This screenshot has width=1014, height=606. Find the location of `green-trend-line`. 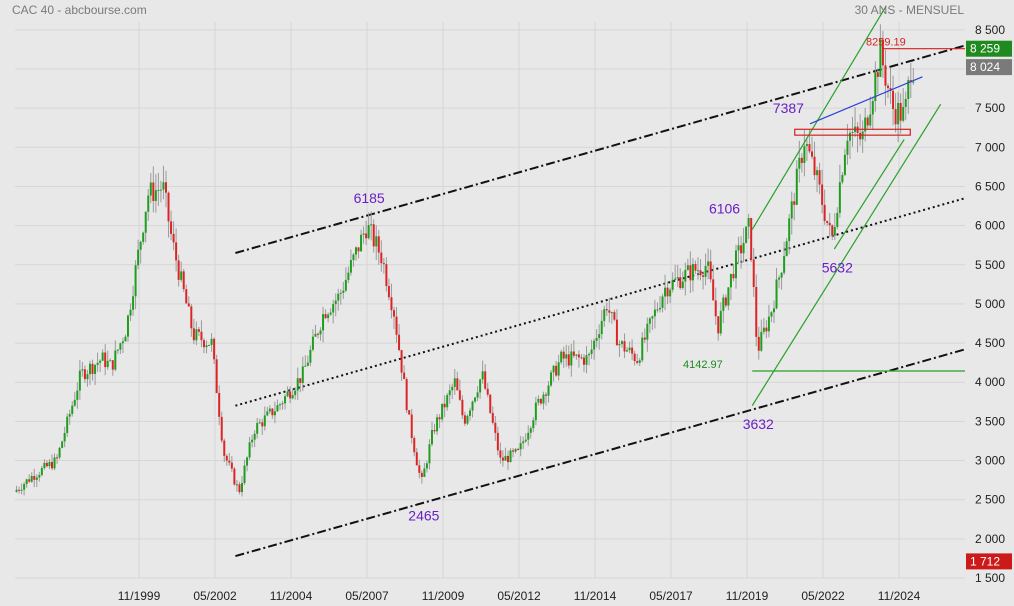

green-trend-line is located at coordinates (846, 255).